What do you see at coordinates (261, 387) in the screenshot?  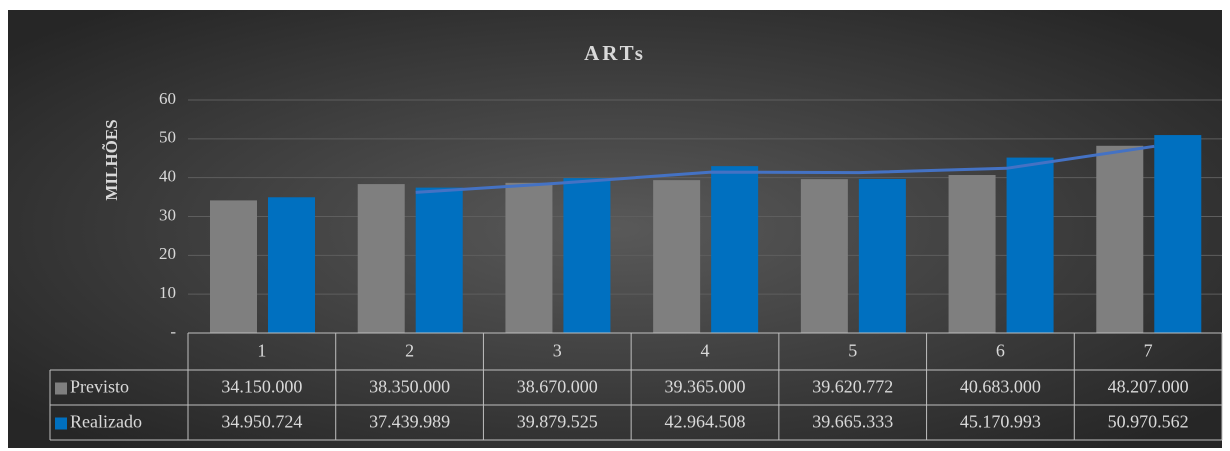 I see `table-value: 34.150.000` at bounding box center [261, 387].